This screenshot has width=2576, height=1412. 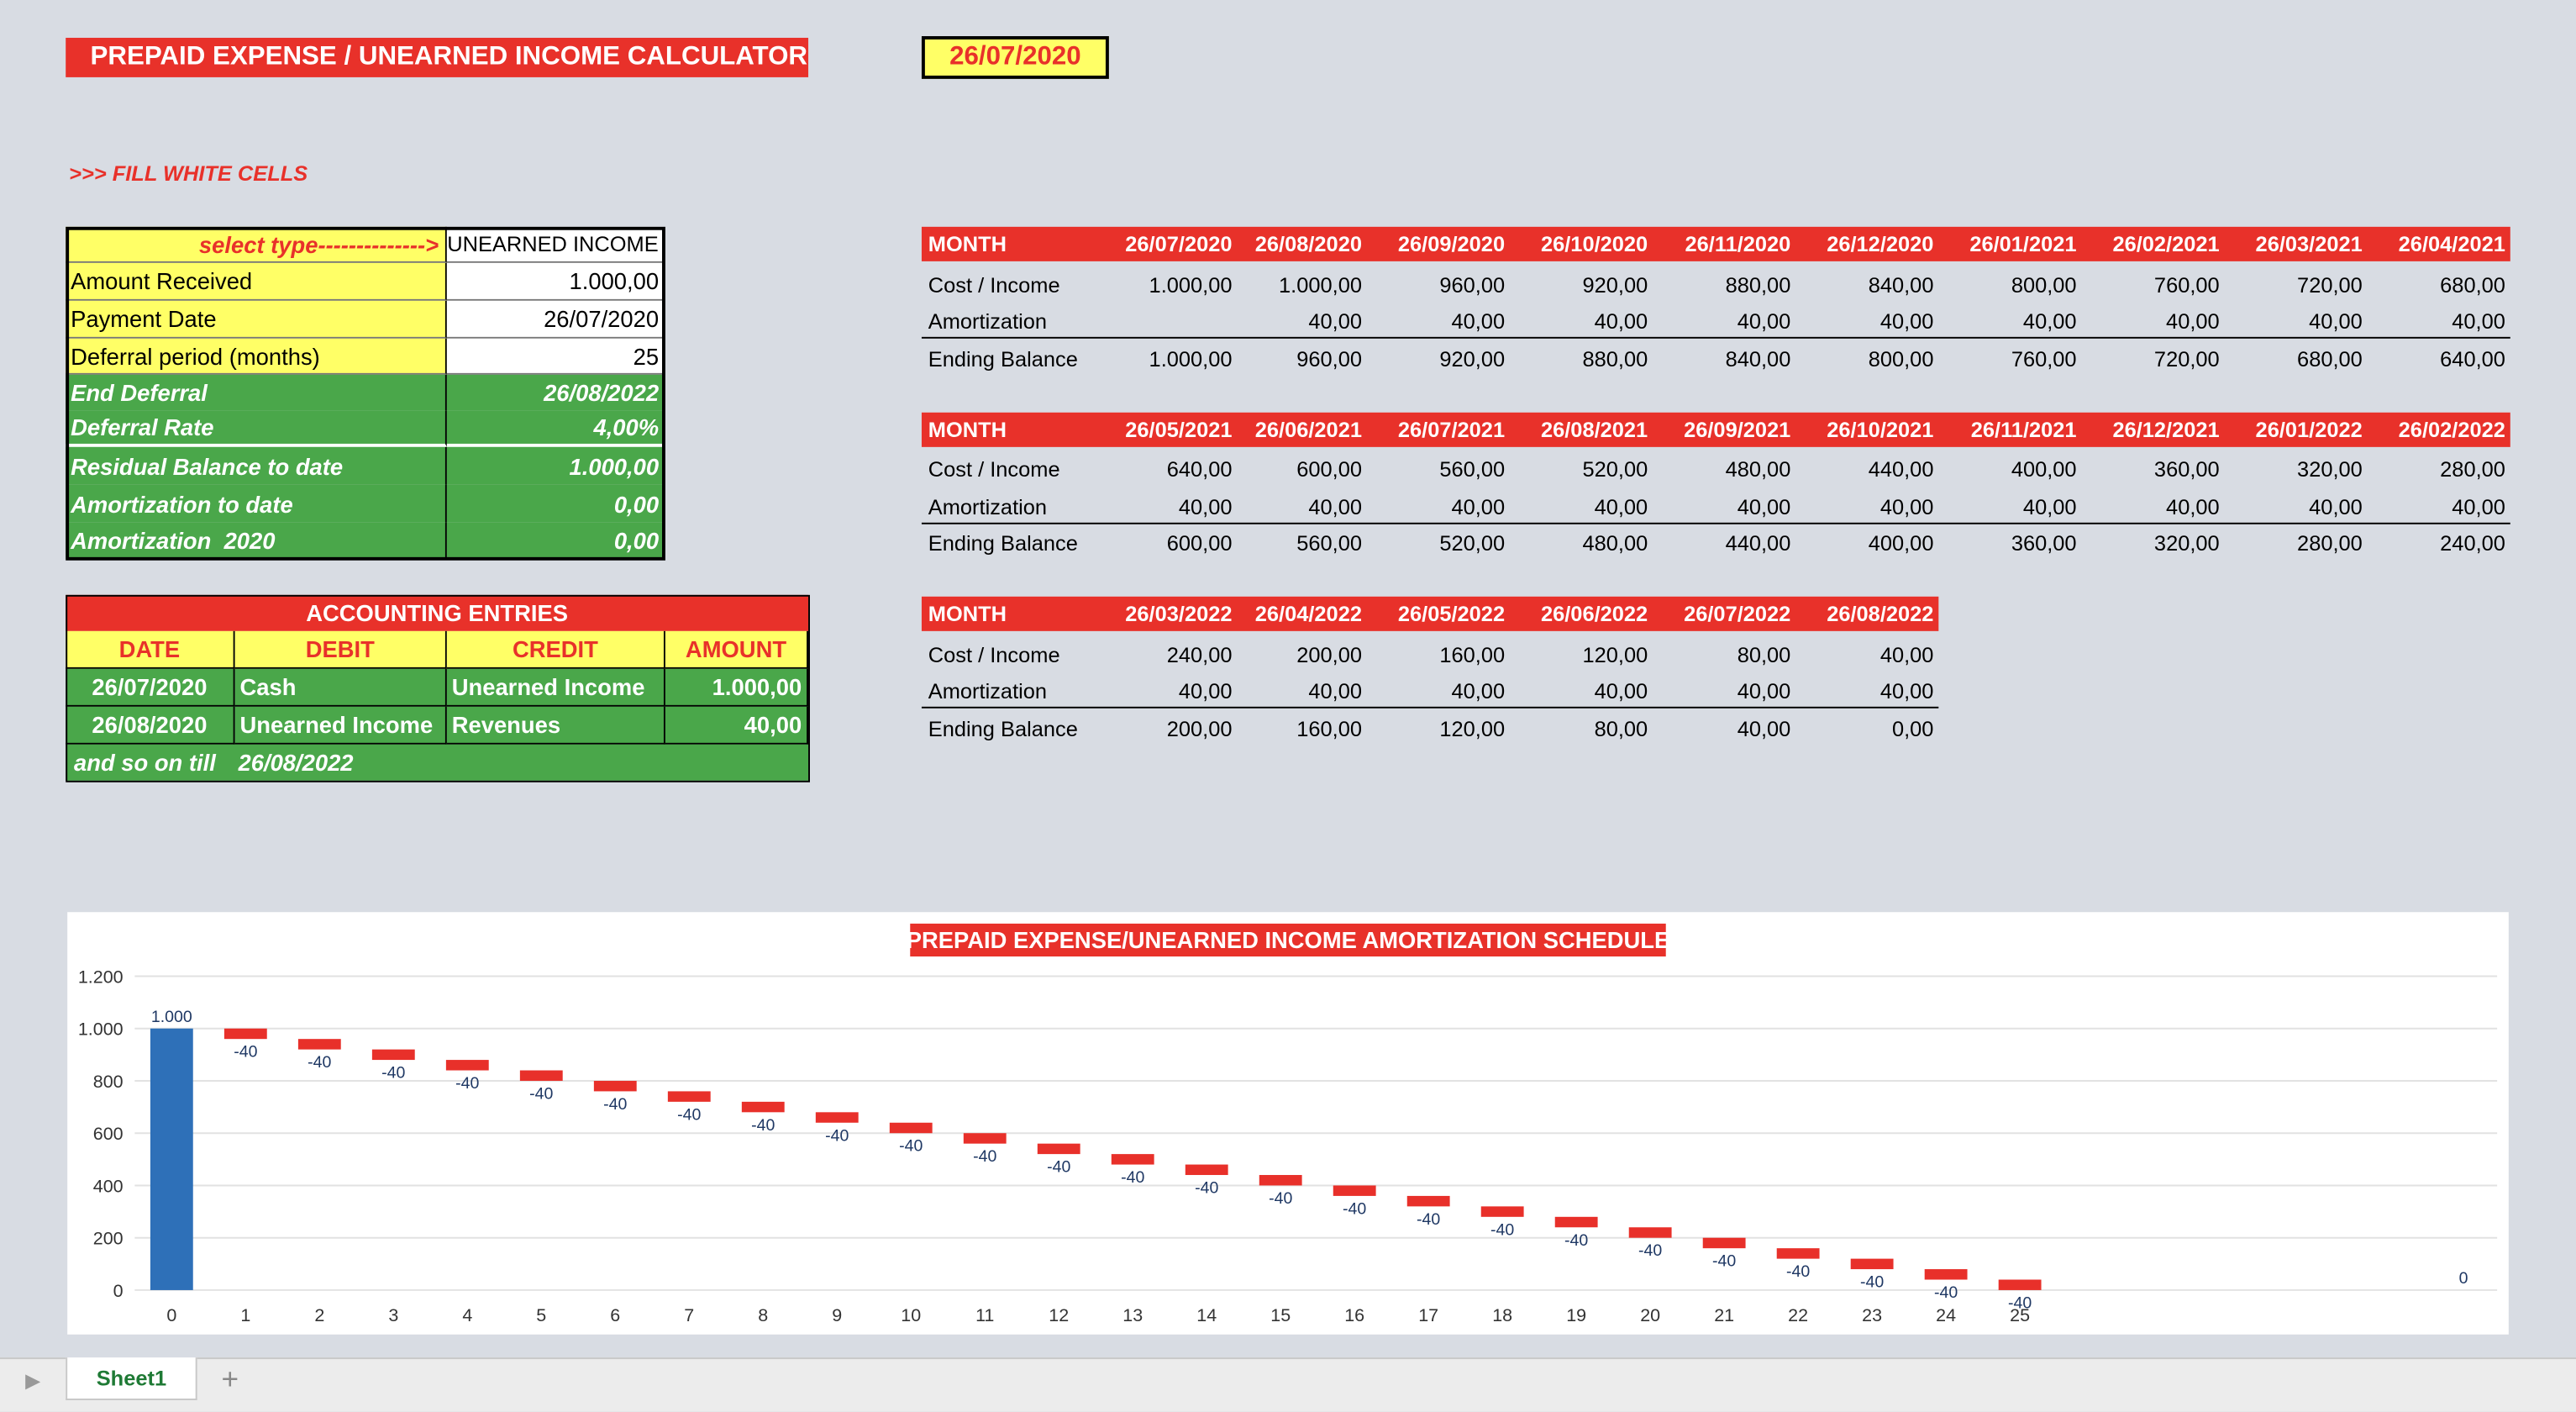 I want to click on schedule-value: 520,00, so click(x=1472, y=543).